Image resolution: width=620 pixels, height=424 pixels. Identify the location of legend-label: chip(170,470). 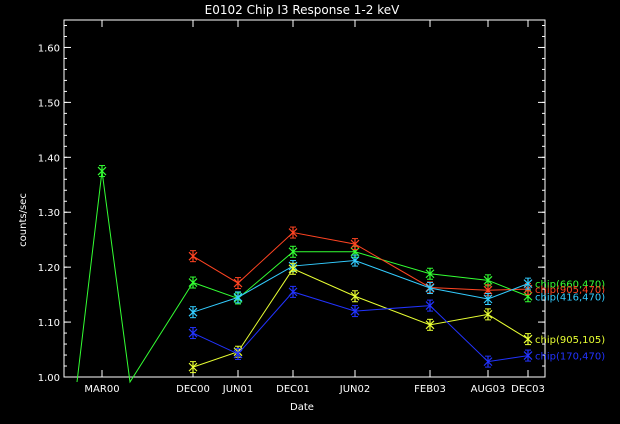
(570, 357).